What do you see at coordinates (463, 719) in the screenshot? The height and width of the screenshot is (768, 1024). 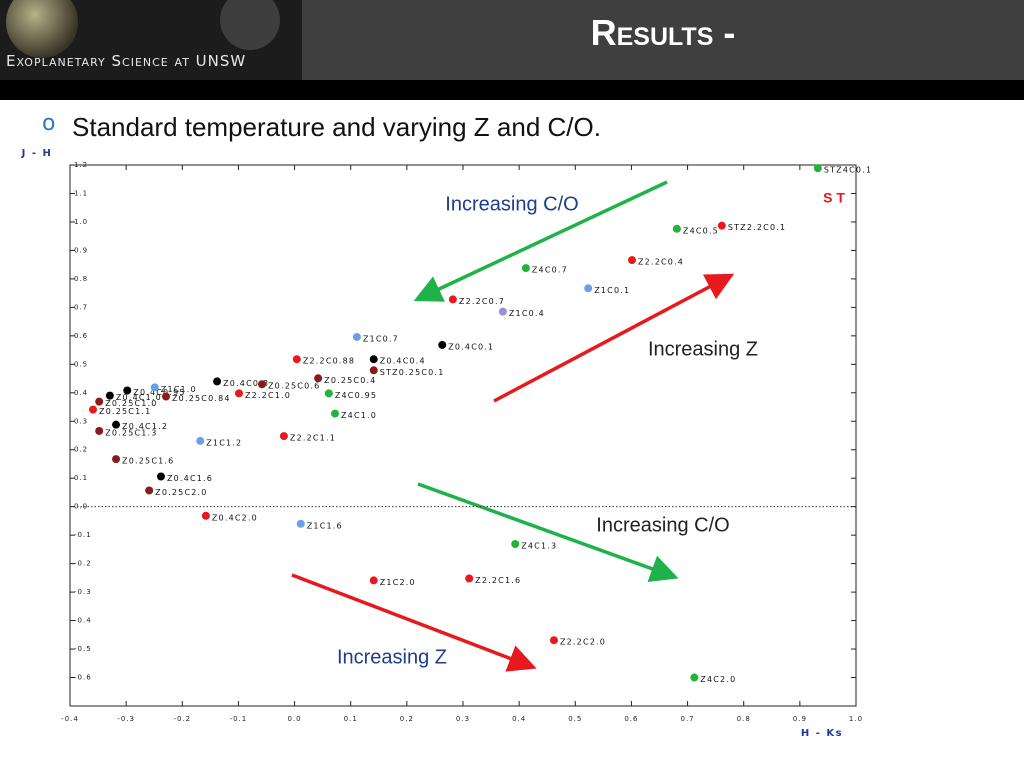 I see `x-tick-label: 0.3` at bounding box center [463, 719].